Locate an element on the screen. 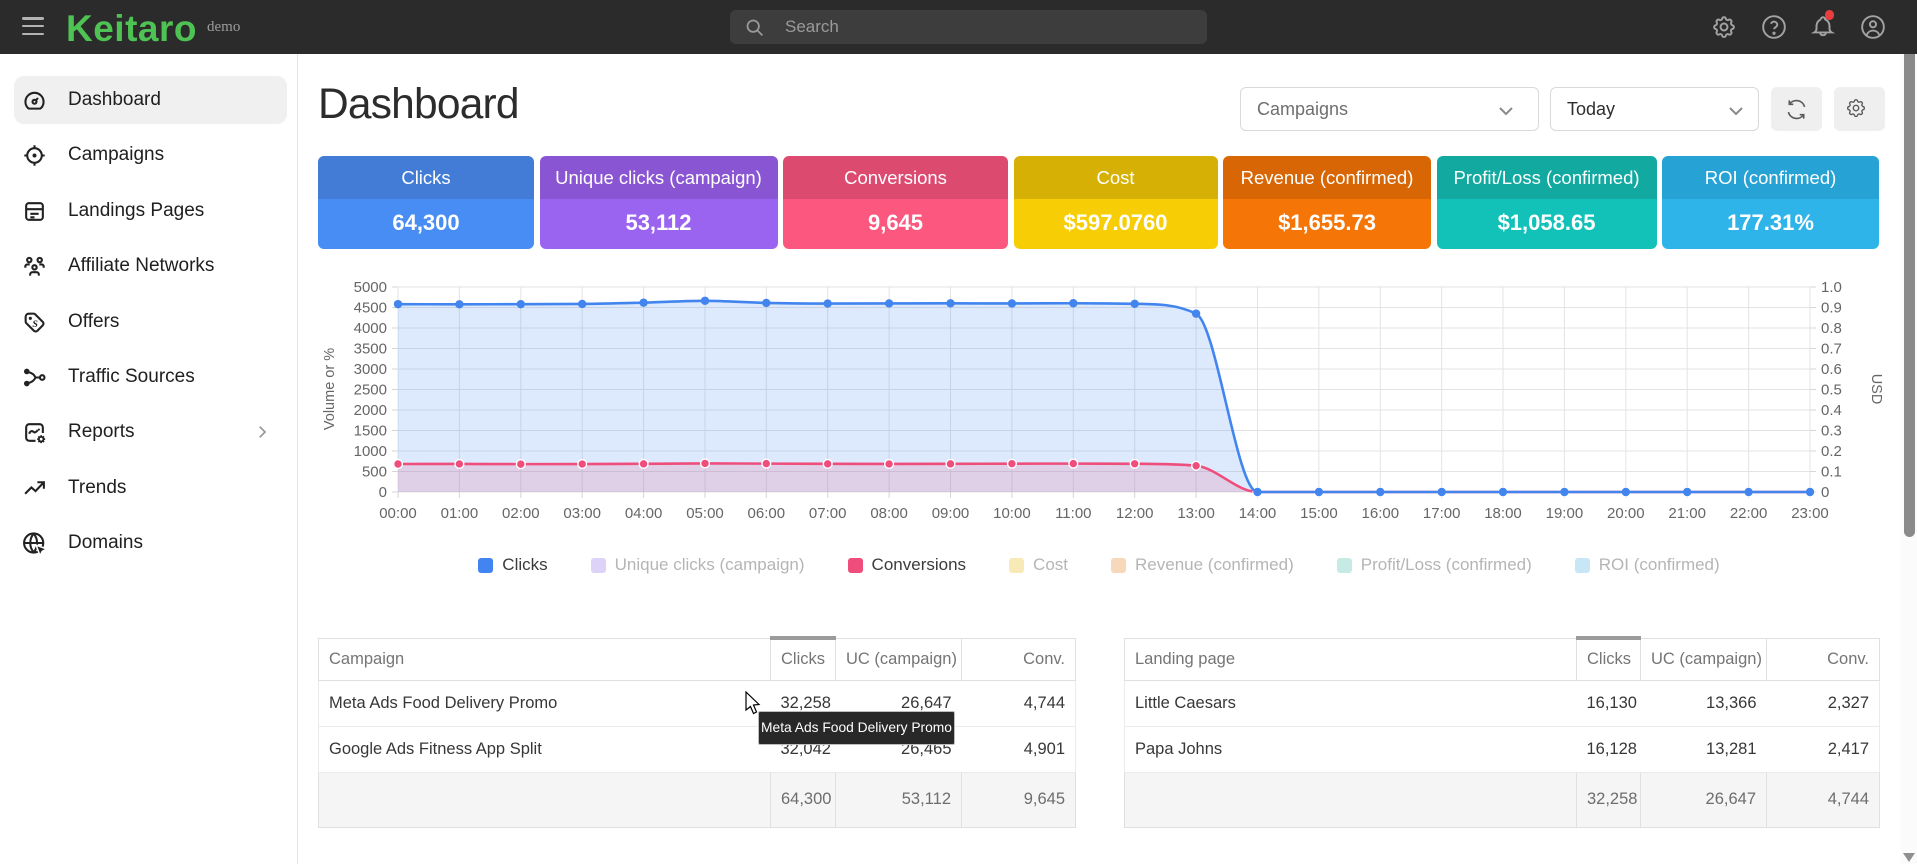 The height and width of the screenshot is (864, 1917). svg-text: 09:00 is located at coordinates (951, 513).